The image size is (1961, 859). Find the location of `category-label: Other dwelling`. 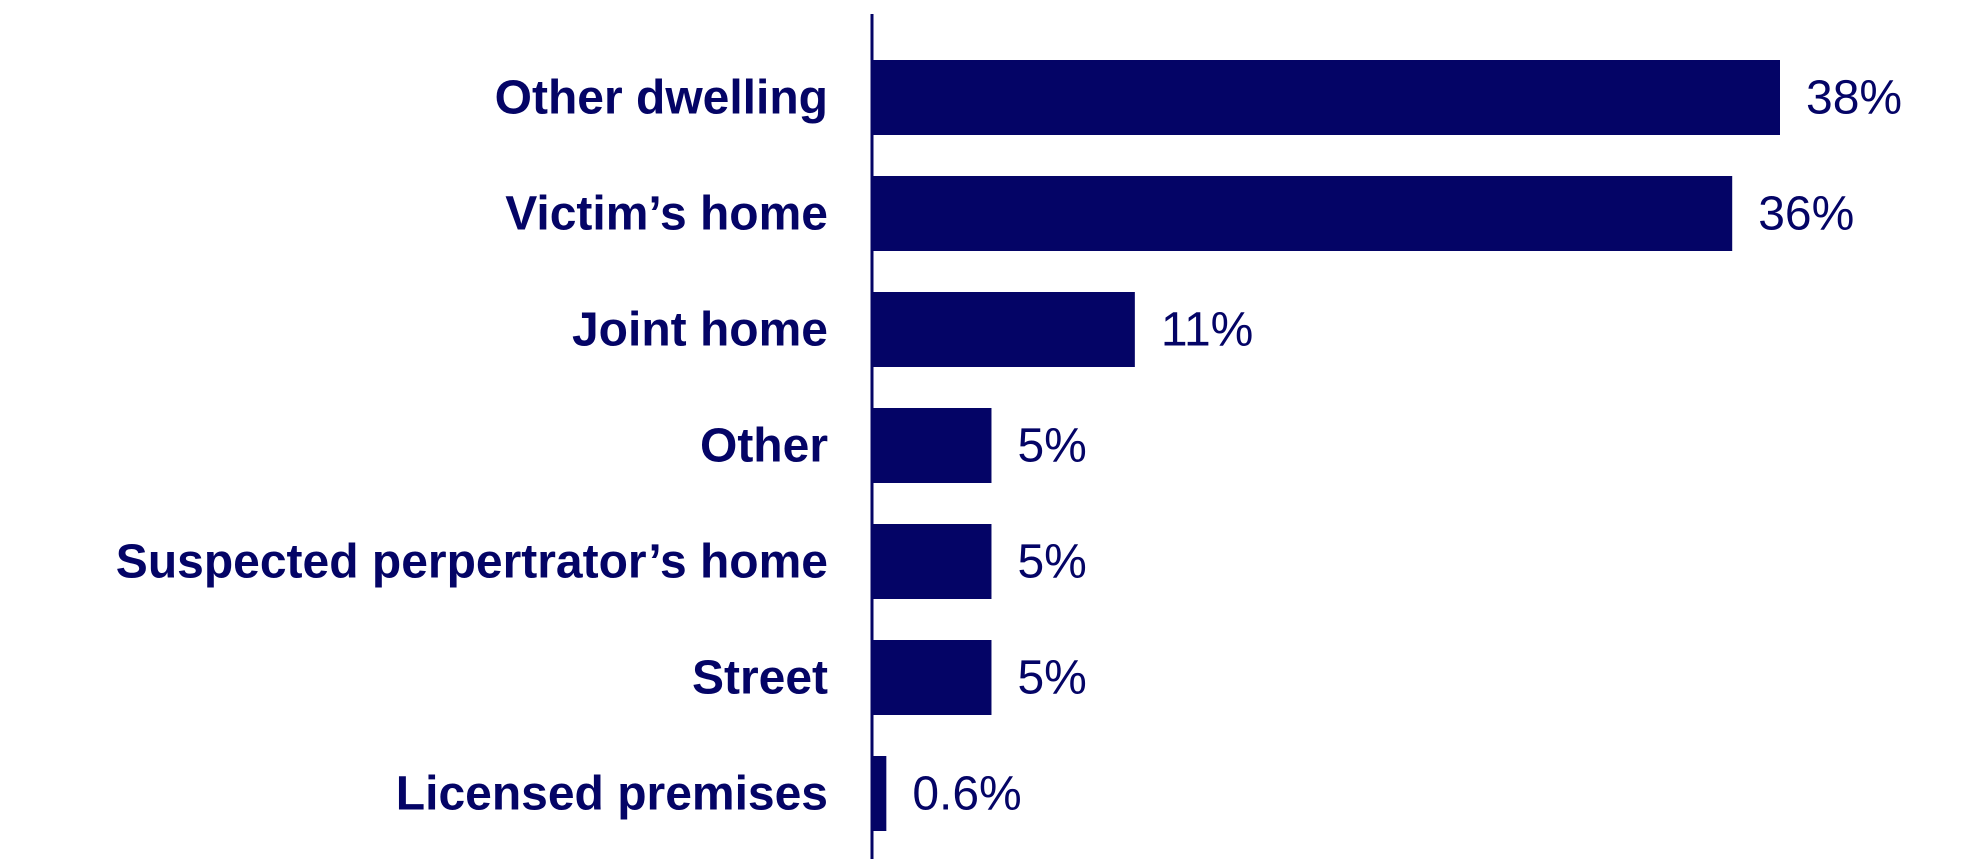

category-label: Other dwelling is located at coordinates (661, 98).